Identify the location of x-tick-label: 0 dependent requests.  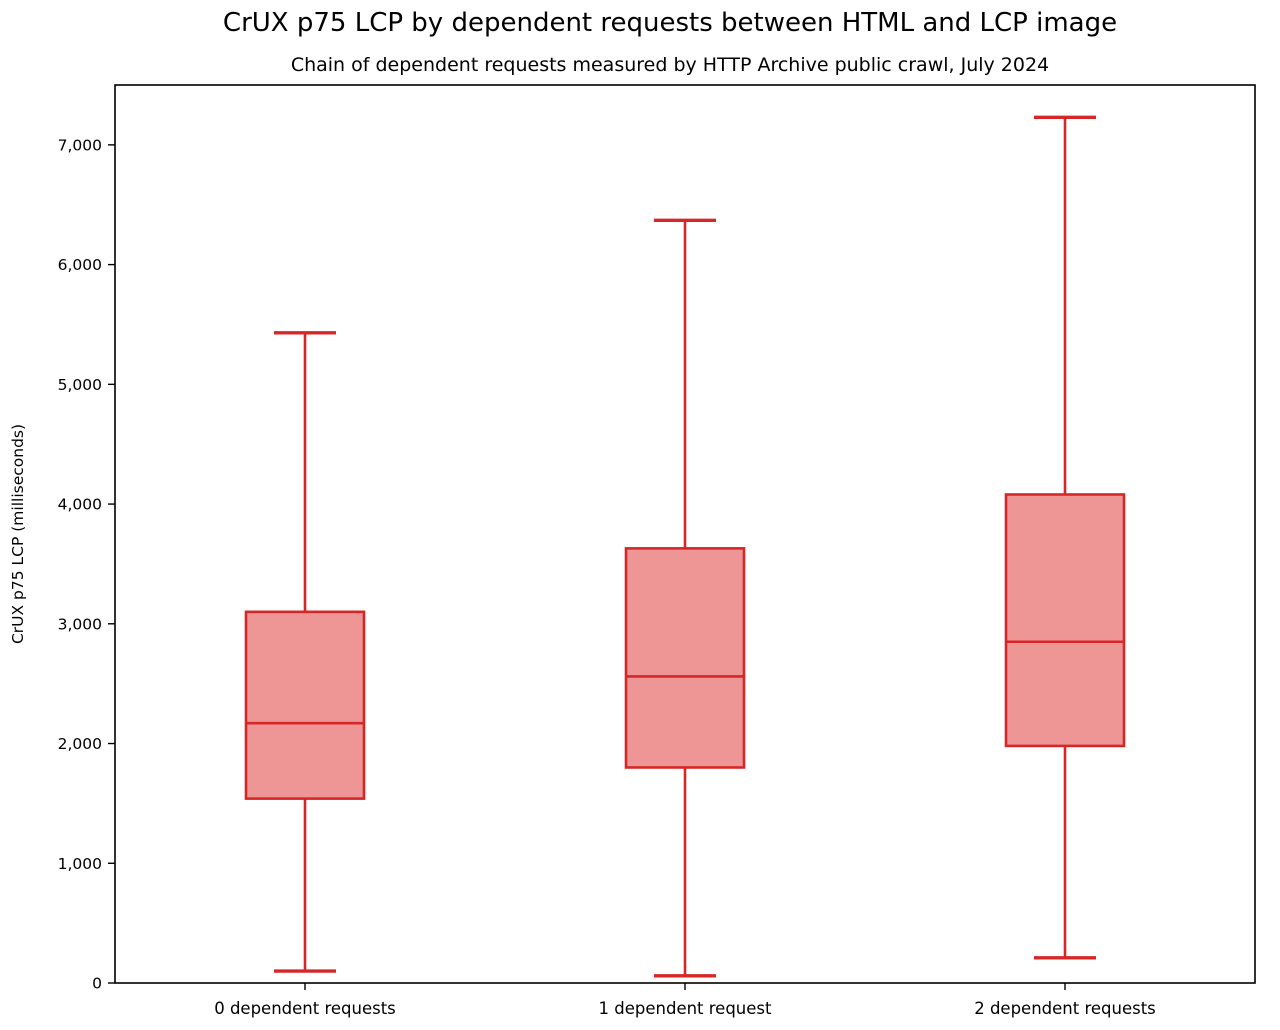
(305, 1008).